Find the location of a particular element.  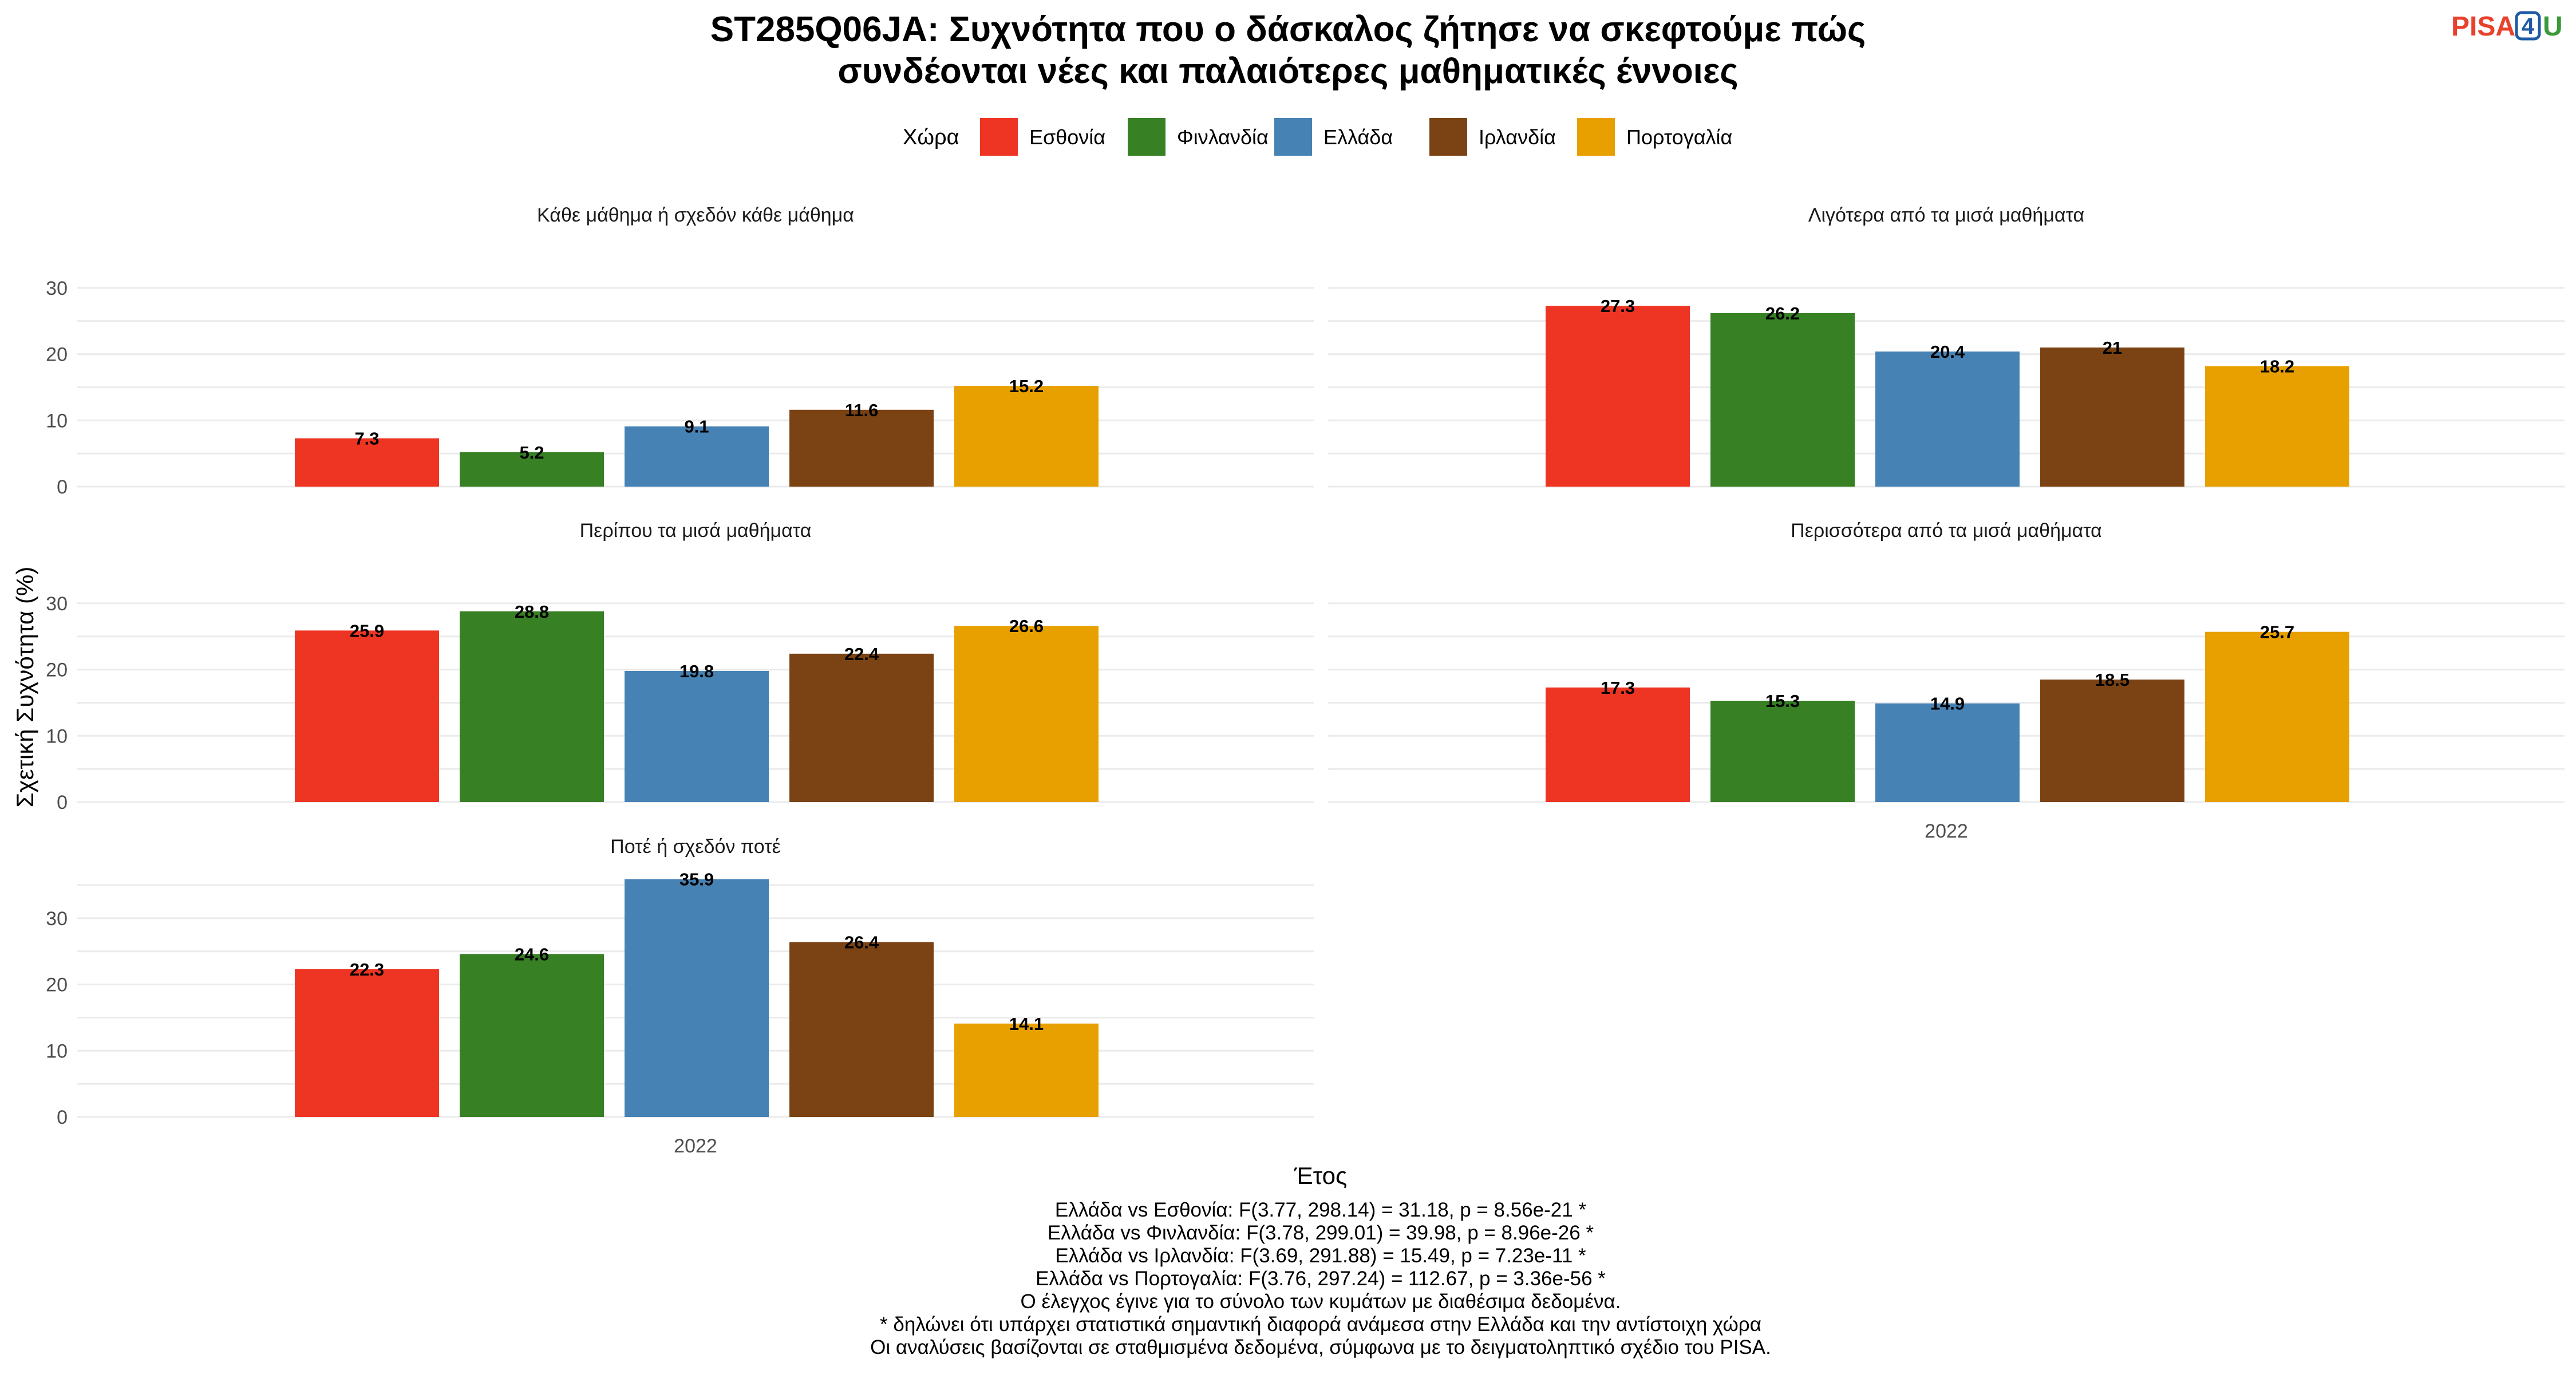

legend-label: Πορτογαλία is located at coordinates (1679, 137).